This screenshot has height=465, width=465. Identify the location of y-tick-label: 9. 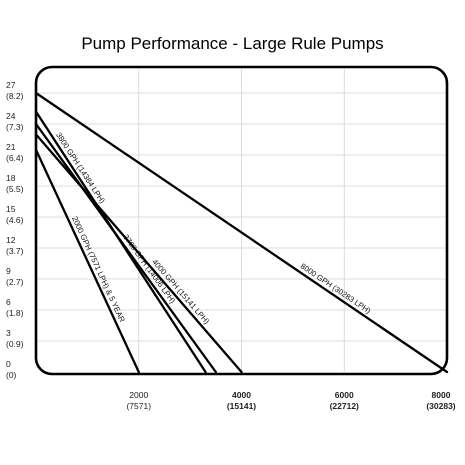
(8, 271).